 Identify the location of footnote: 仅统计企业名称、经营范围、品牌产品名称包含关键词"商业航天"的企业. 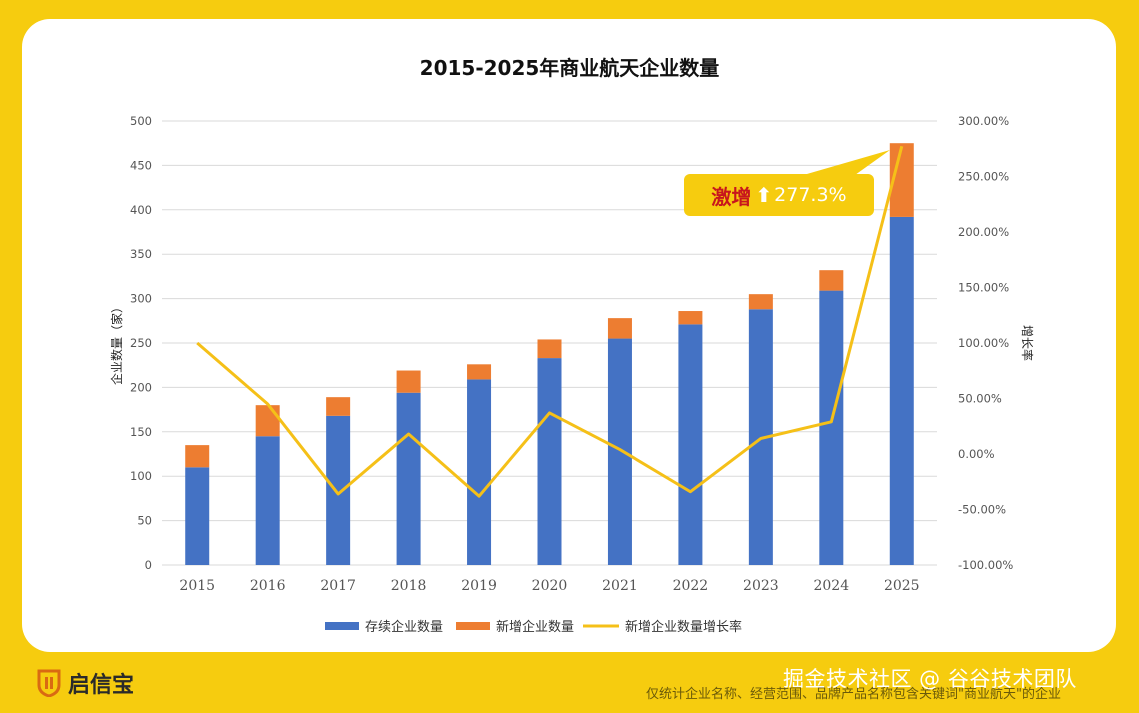
(853, 694).